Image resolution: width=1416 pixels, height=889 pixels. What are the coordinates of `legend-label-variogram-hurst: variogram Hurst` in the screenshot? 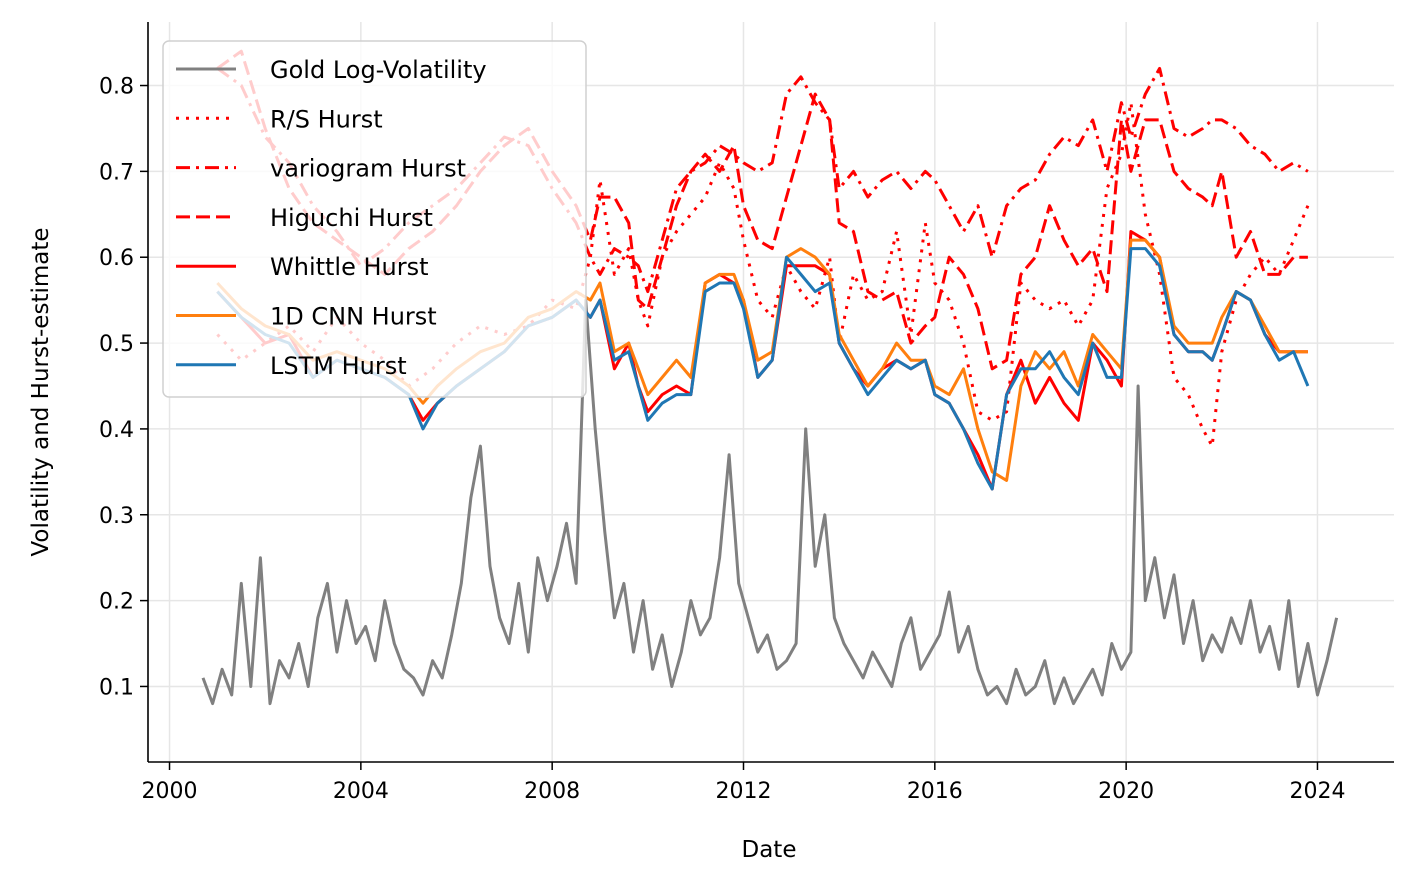 It's located at (368, 169).